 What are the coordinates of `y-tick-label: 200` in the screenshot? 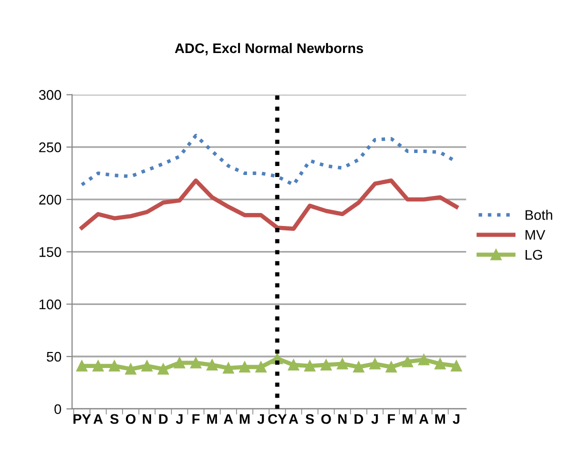 It's located at (50, 199).